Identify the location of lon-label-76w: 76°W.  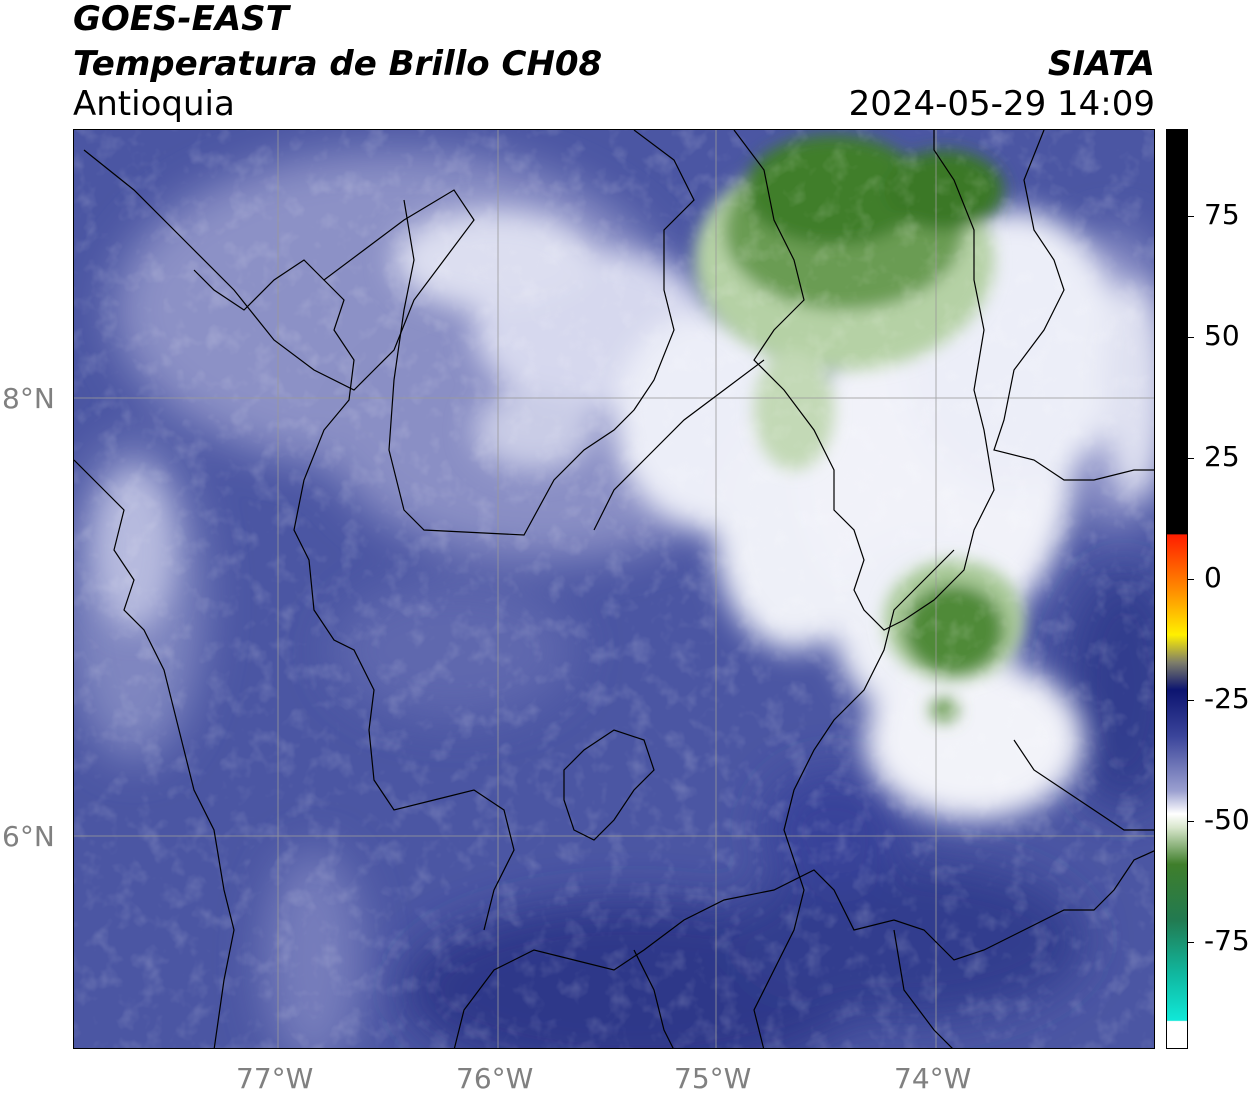
(495, 1078).